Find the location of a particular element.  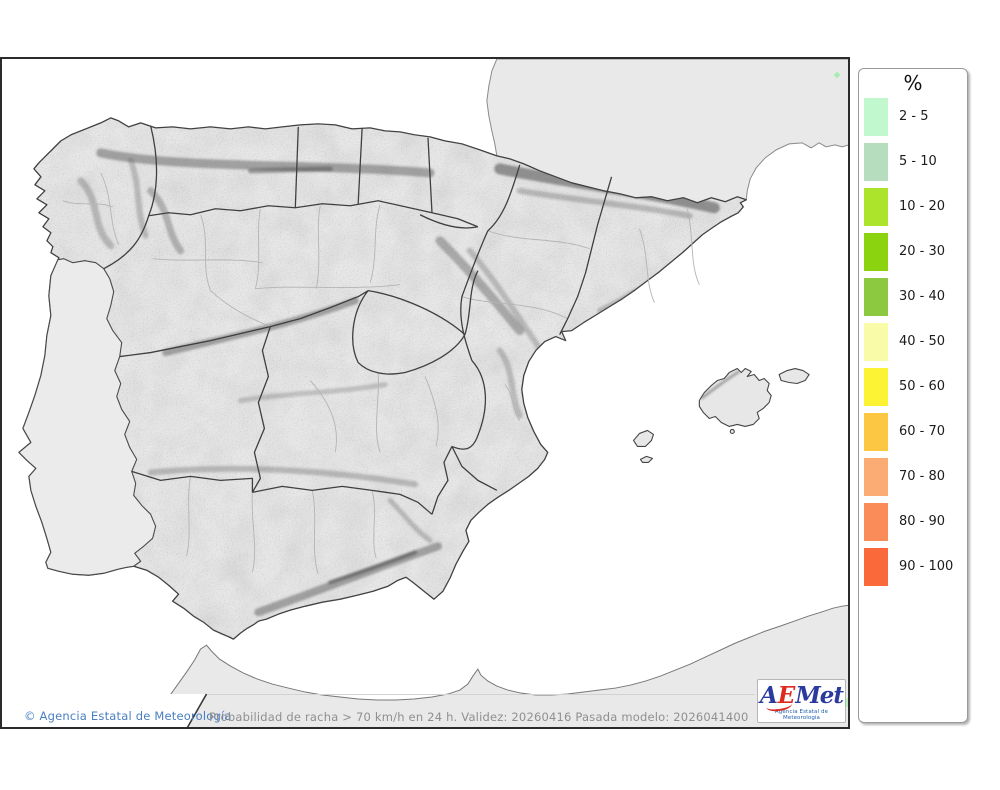

legend-label: 5 - 10 is located at coordinates (918, 161).